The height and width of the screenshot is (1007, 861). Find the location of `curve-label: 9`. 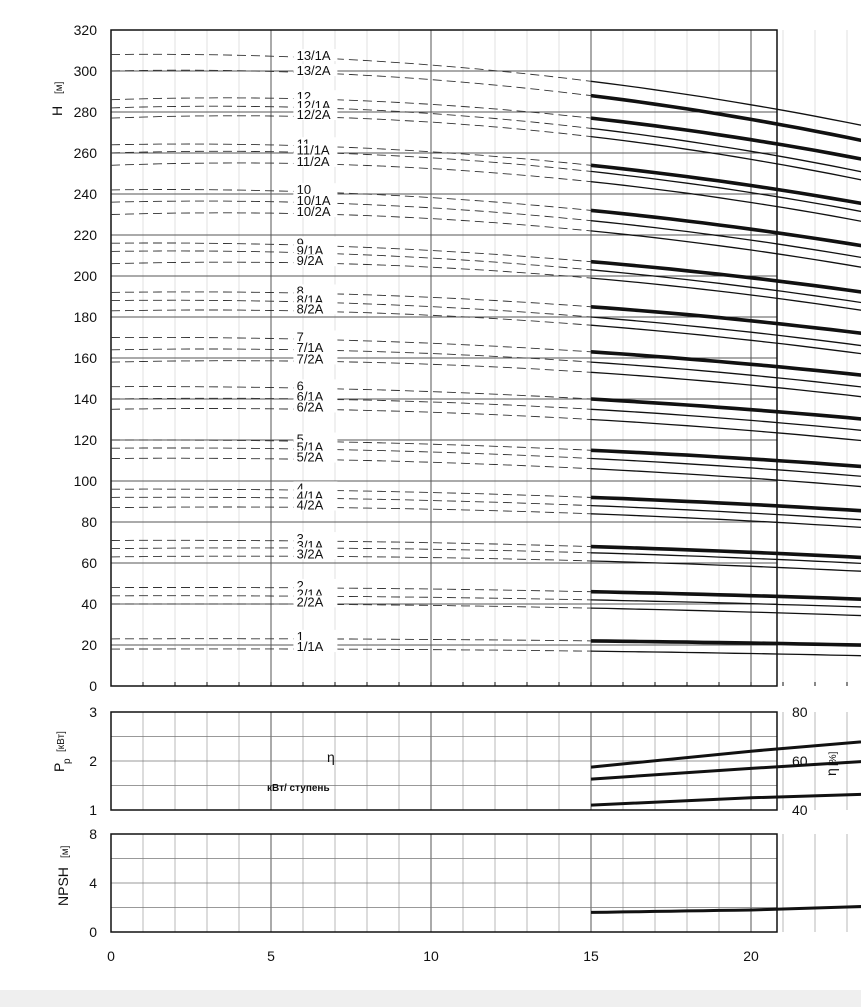

curve-label: 9 is located at coordinates (300, 243).